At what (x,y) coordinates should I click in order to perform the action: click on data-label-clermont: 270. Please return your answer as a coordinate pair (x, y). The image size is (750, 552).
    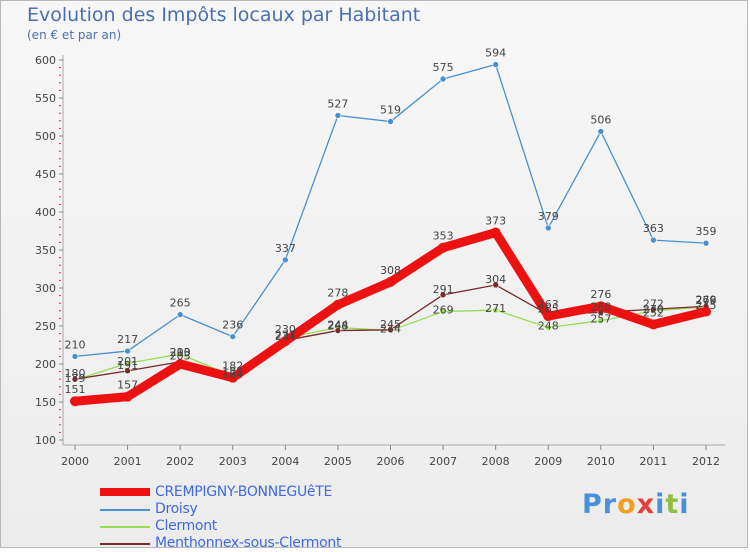
    Looking at the image, I should click on (653, 309).